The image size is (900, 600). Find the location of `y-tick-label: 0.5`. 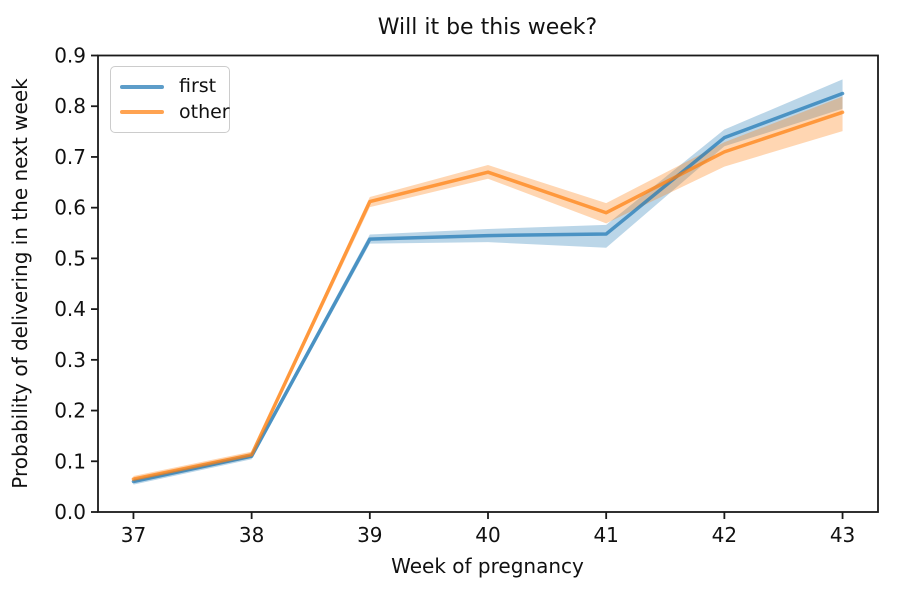

y-tick-label: 0.5 is located at coordinates (70, 258).